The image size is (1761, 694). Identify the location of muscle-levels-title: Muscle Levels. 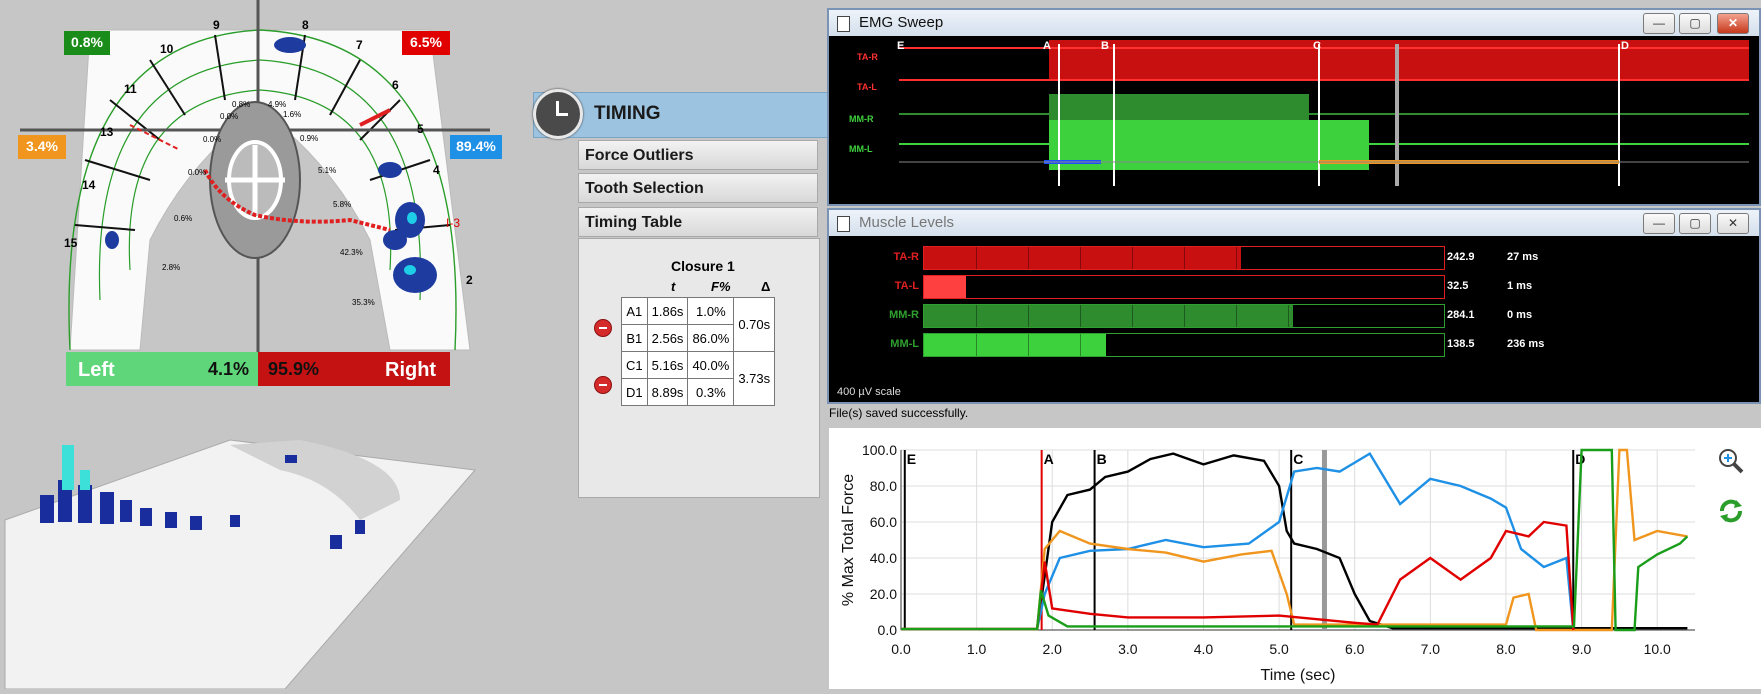
(907, 222).